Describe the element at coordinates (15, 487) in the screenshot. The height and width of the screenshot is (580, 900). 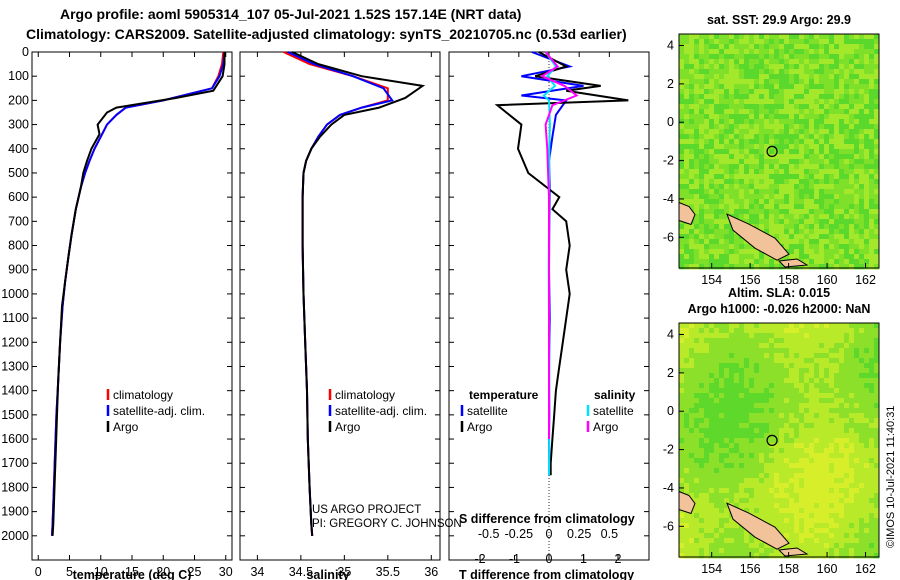
I see `y-tick-label: 1800` at that location.